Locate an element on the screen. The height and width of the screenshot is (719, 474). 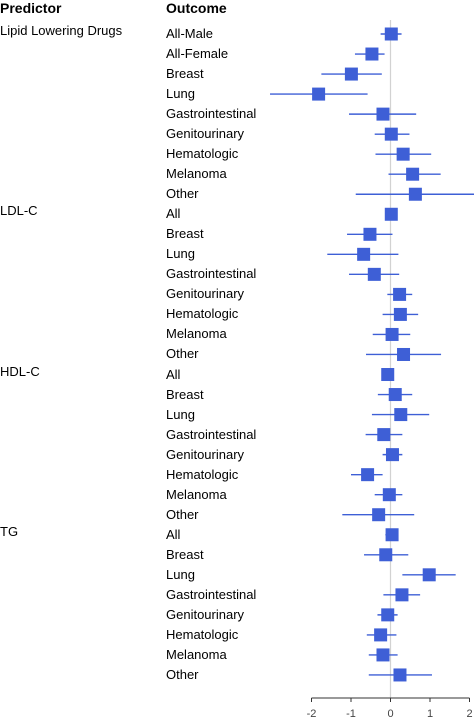
x-tick-label: -1 is located at coordinates (351, 713).